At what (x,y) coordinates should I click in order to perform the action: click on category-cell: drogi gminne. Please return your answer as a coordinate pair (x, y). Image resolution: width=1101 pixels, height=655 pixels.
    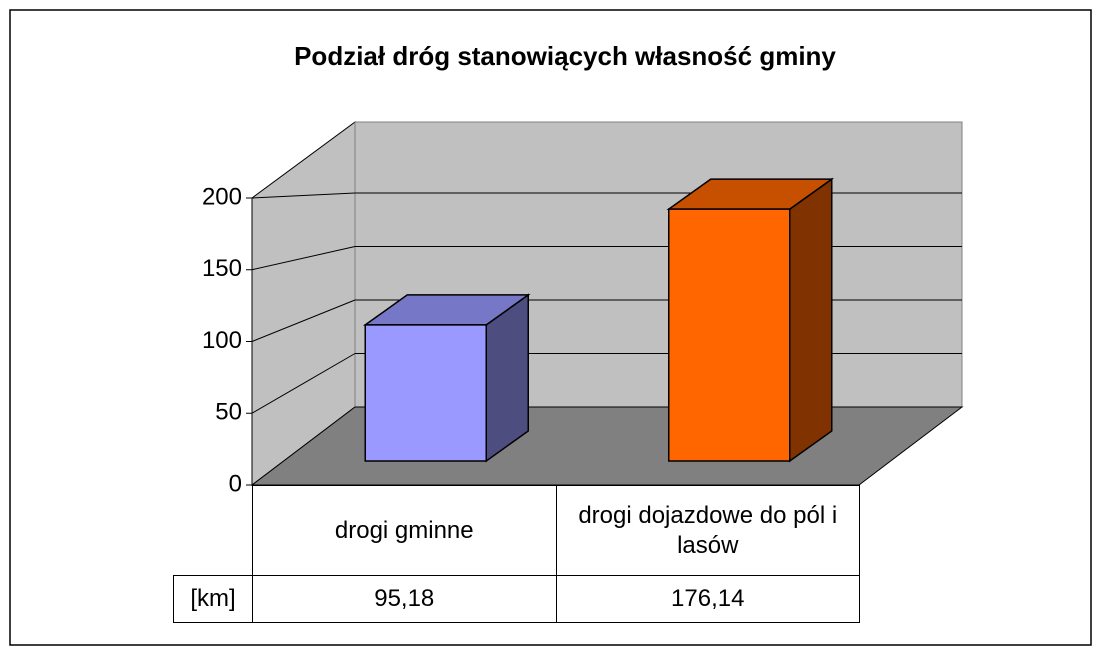
    Looking at the image, I should click on (404, 530).